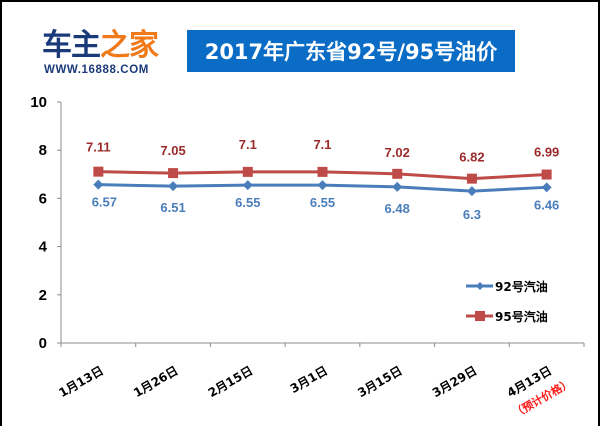  I want to click on data-label-95: 6.99, so click(546, 152).